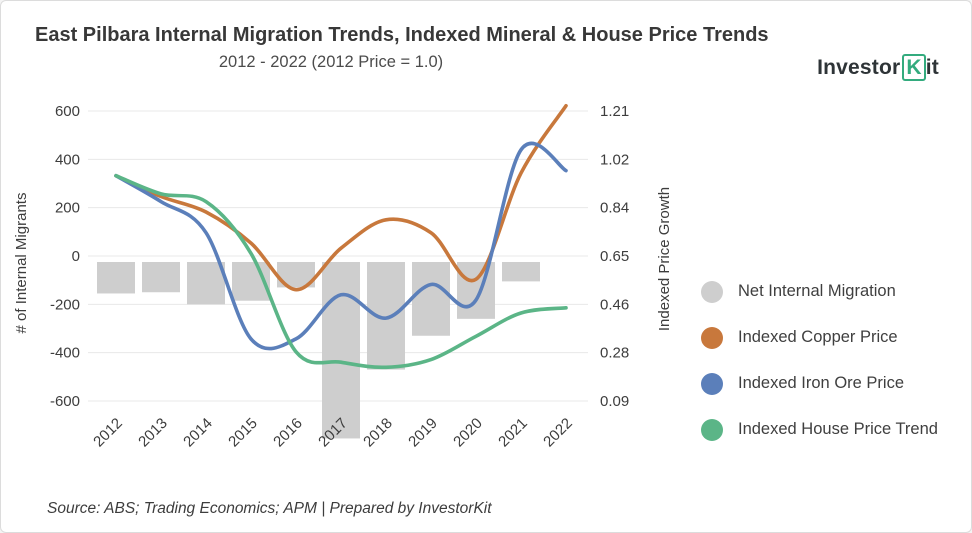 The image size is (972, 533). I want to click on legend-item-indexed-iron-ore-price: Indexed Iron Ore Price, so click(832, 384).